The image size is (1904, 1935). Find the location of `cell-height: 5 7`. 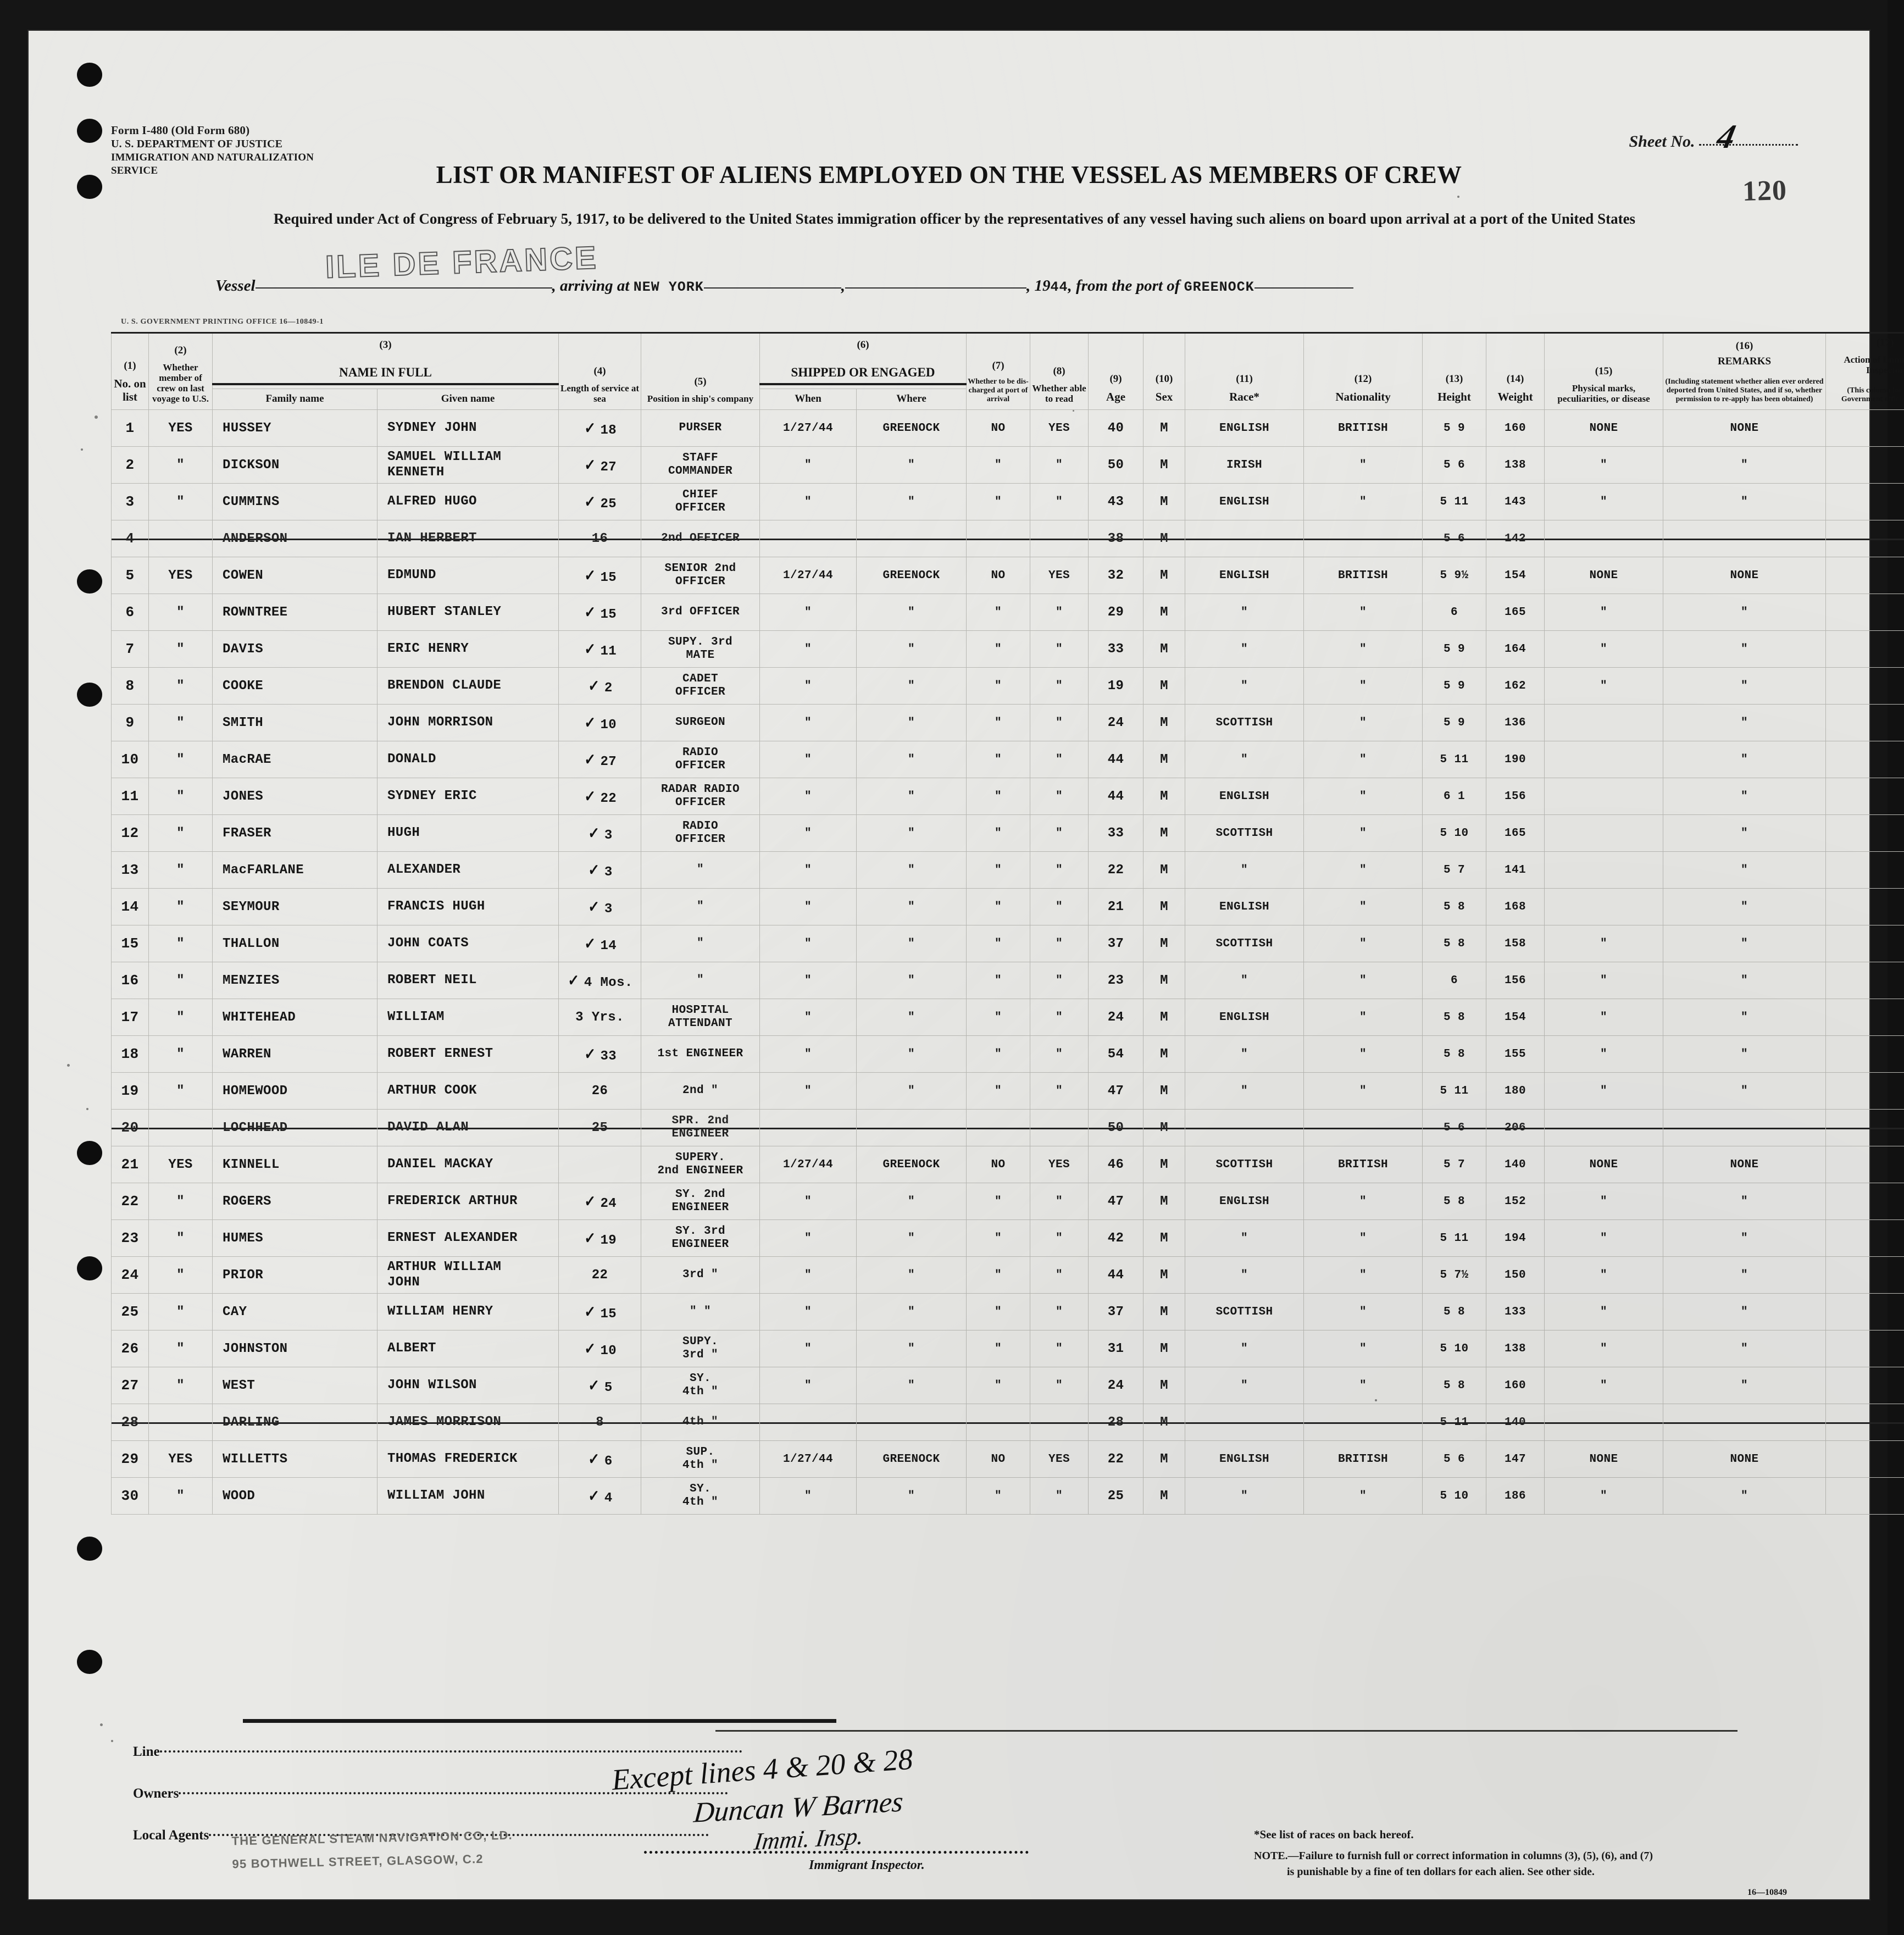

cell-height: 5 7 is located at coordinates (1454, 870).